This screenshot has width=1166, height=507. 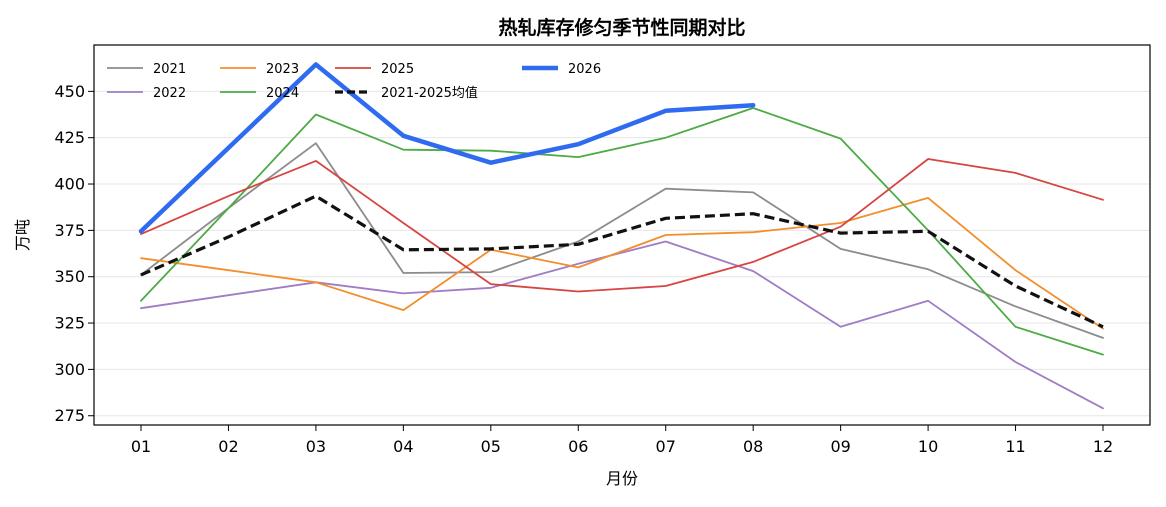 I want to click on x-tick-label: 02, so click(x=228, y=446).